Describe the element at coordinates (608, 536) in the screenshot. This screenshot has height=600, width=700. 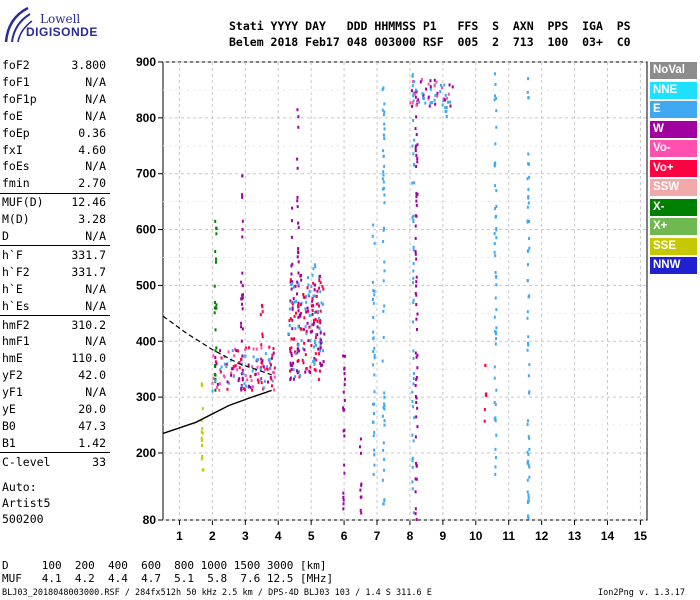
I see `x-tick-label: 14` at that location.